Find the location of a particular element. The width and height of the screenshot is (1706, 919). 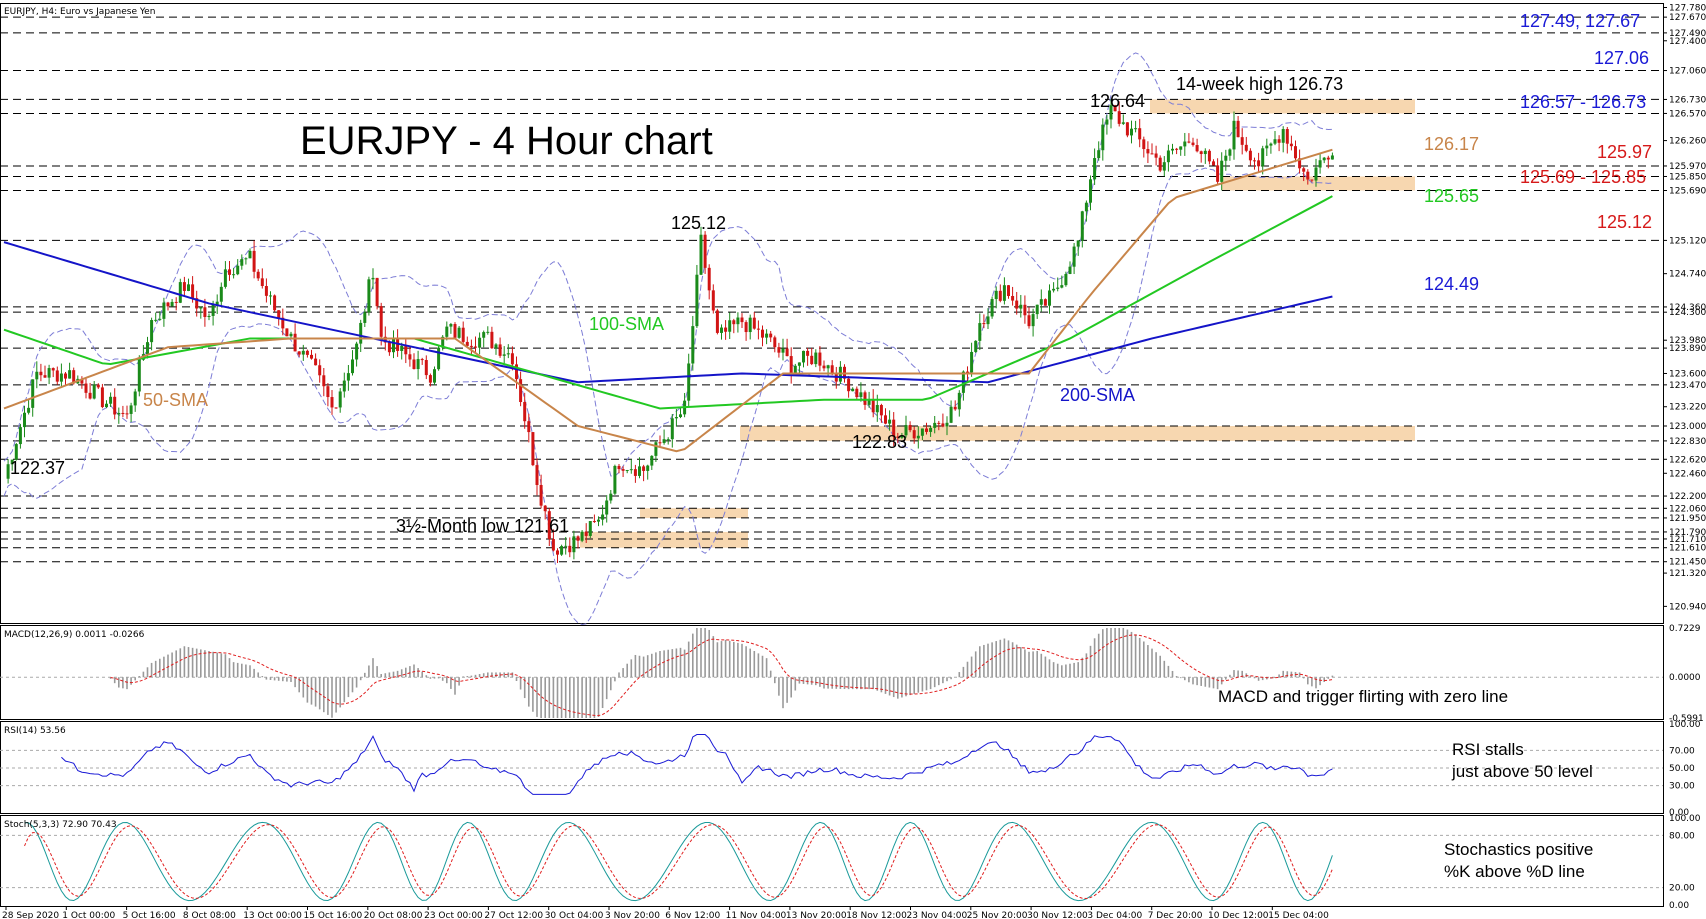

macd-tick-label: -0.5991 is located at coordinates (1686, 719).